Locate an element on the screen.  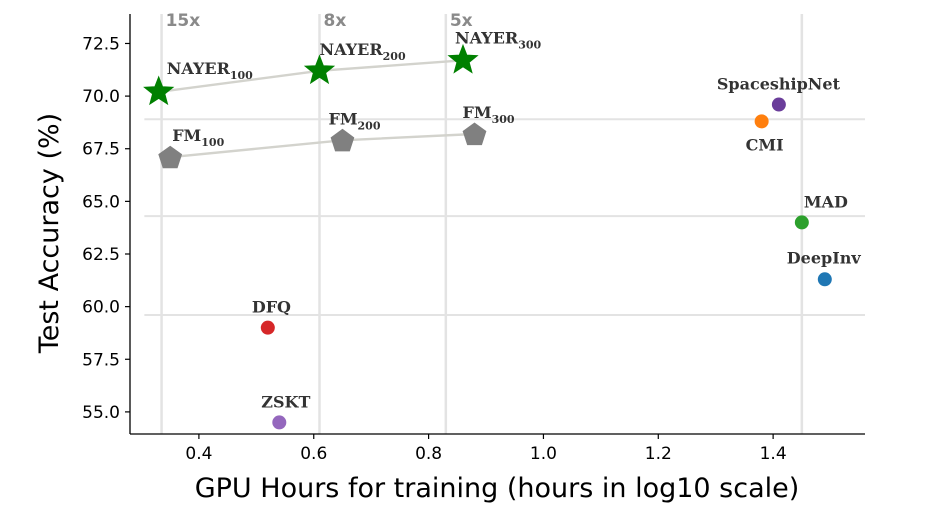
nayer-label-subscript: 200 is located at coordinates (394, 56).